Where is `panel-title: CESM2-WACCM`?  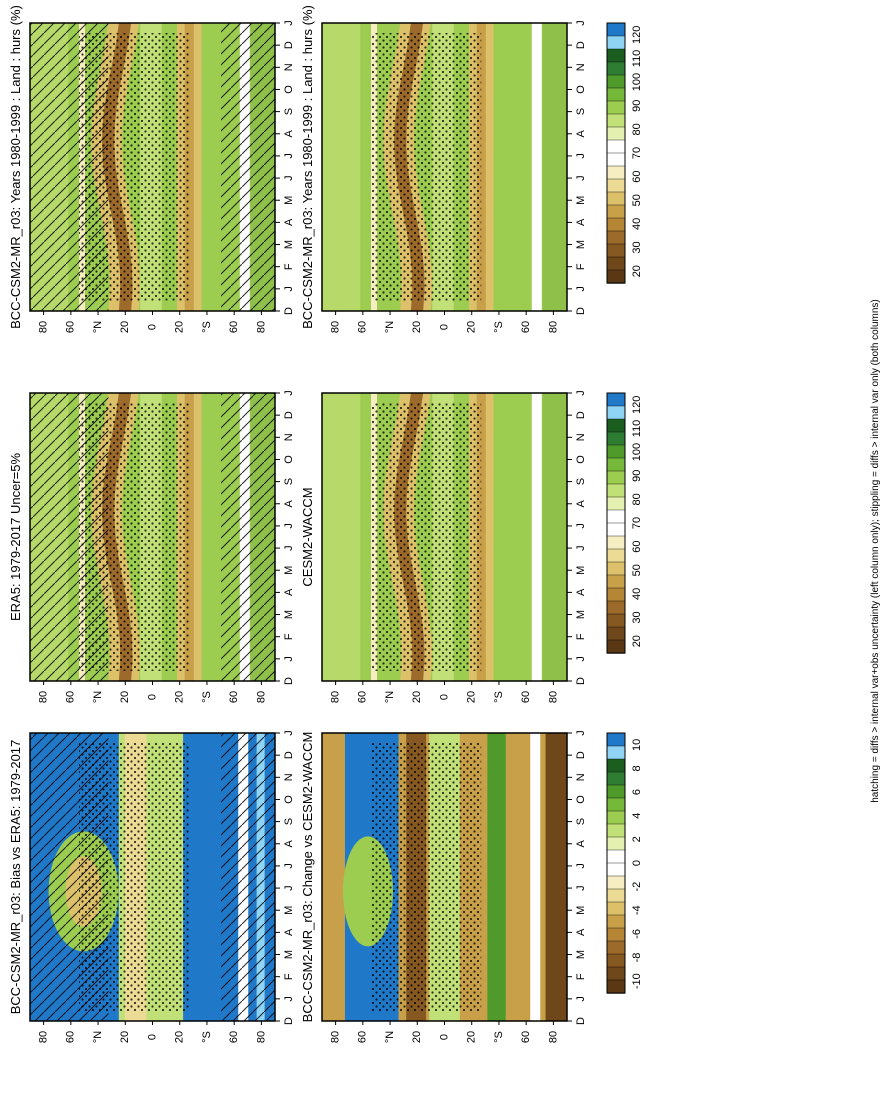
panel-title: CESM2-WACCM is located at coordinates (307, 536).